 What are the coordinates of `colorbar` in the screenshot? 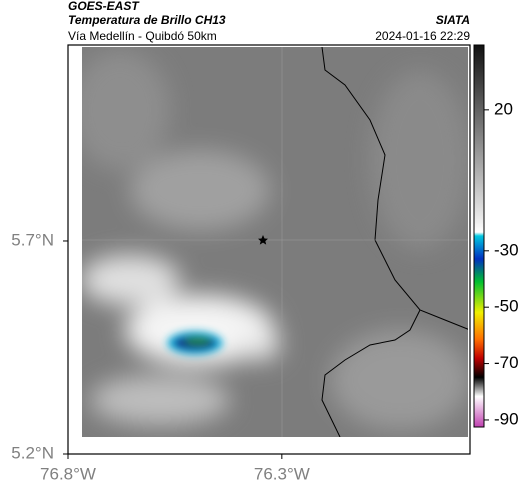 It's located at (479, 236).